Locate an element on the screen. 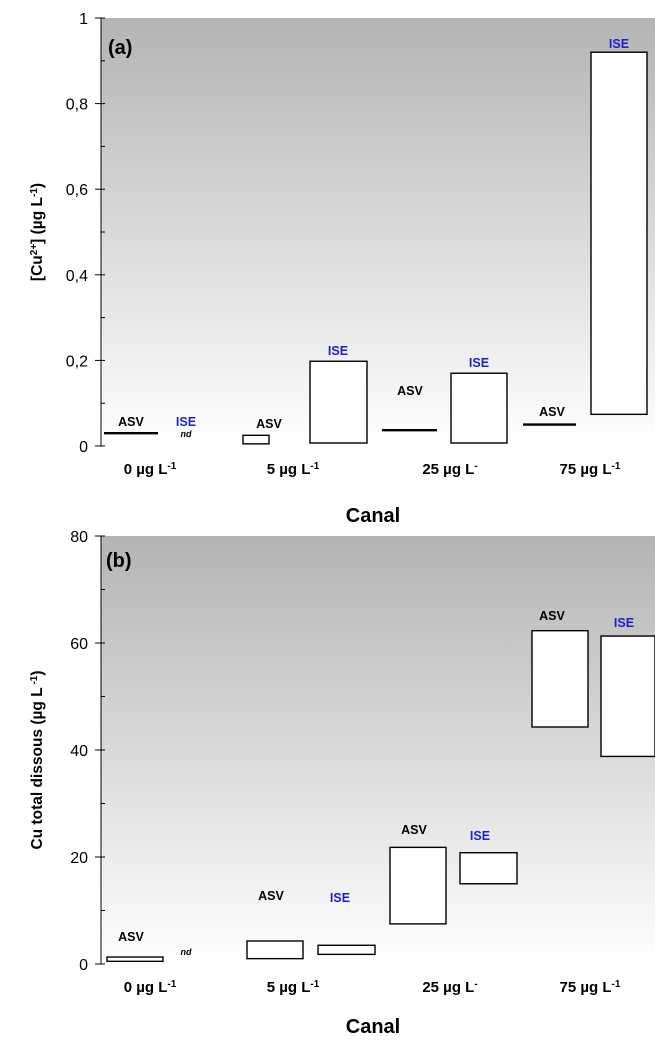  nd-annotation-a: nd is located at coordinates (186, 434).